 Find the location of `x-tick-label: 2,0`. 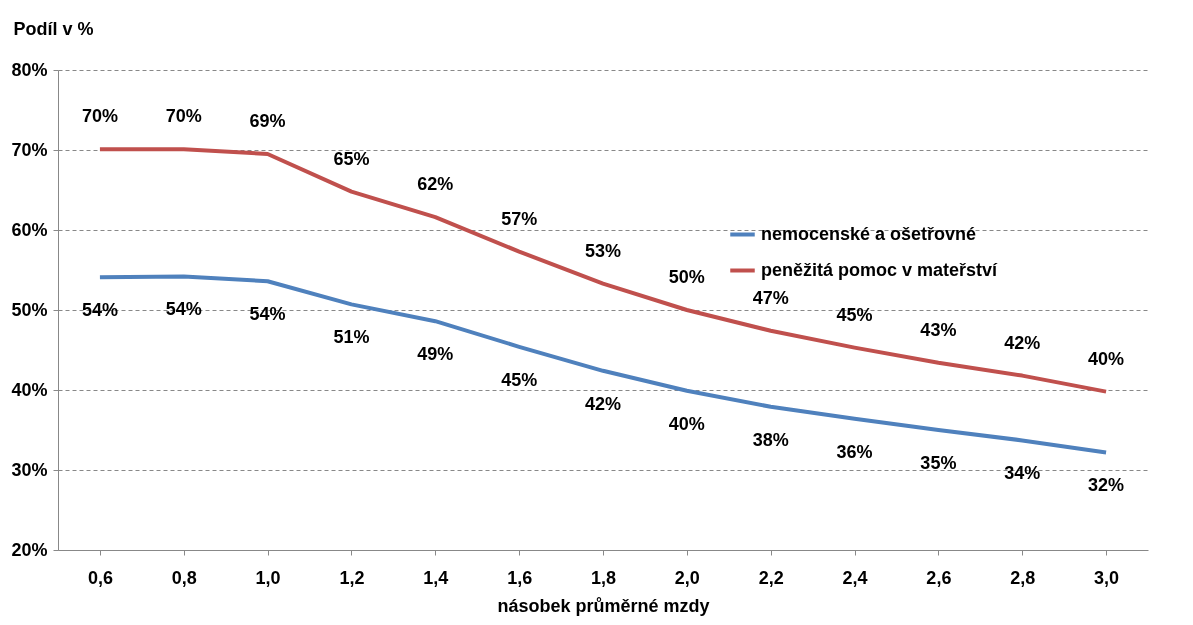

x-tick-label: 2,0 is located at coordinates (687, 577).